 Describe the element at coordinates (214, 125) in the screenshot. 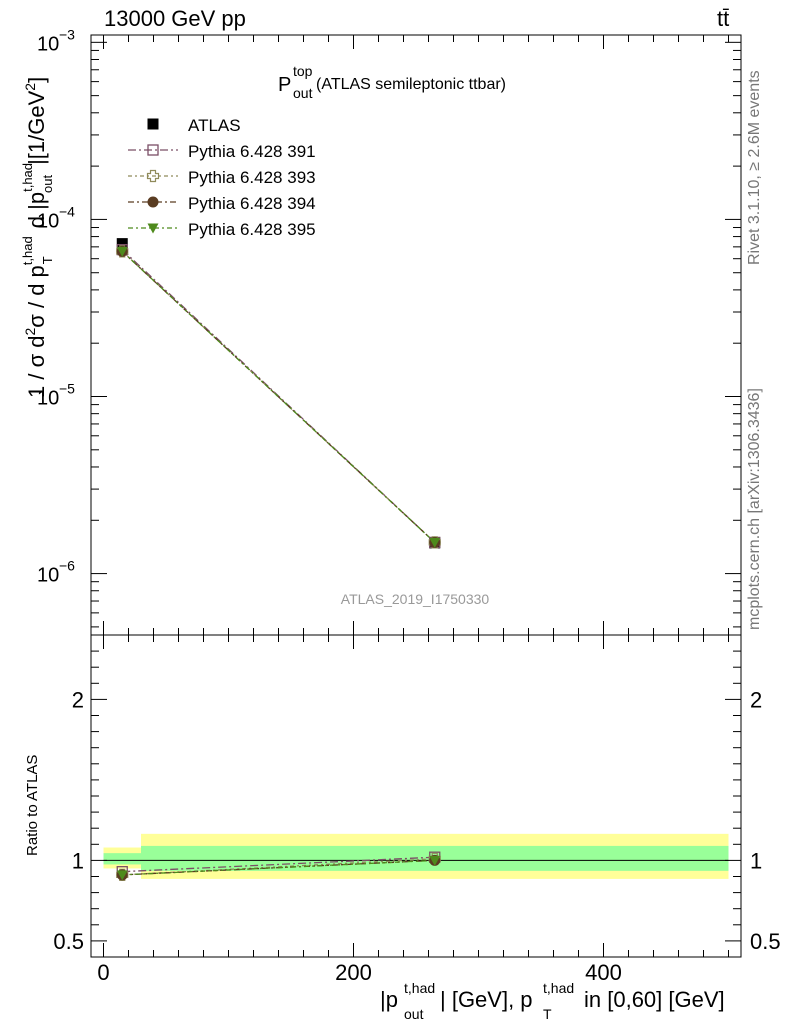

I see `legend-entry-label: ATLAS` at that location.